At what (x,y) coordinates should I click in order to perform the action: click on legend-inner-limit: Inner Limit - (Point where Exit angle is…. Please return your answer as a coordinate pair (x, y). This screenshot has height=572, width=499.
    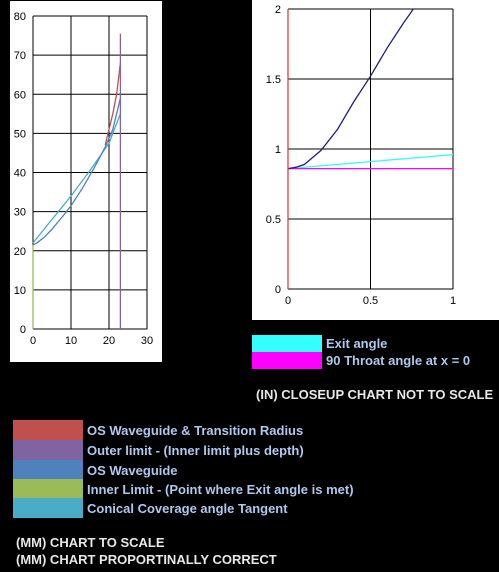
    Looking at the image, I should click on (183, 489).